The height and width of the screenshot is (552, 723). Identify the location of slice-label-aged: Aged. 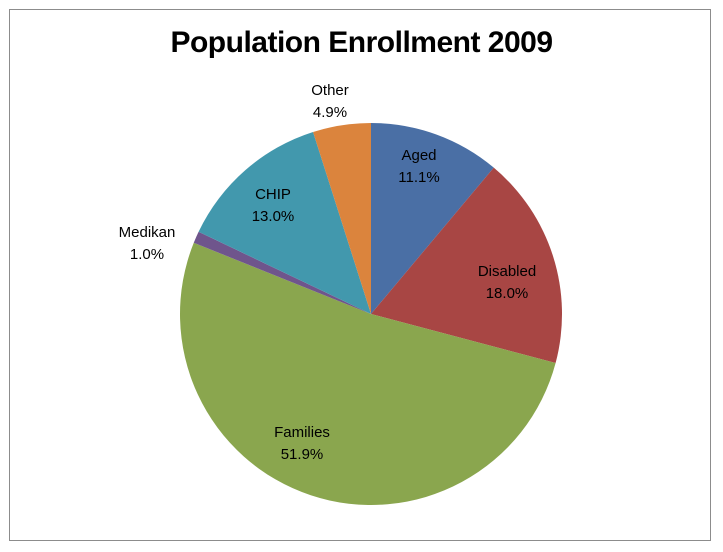
(418, 155).